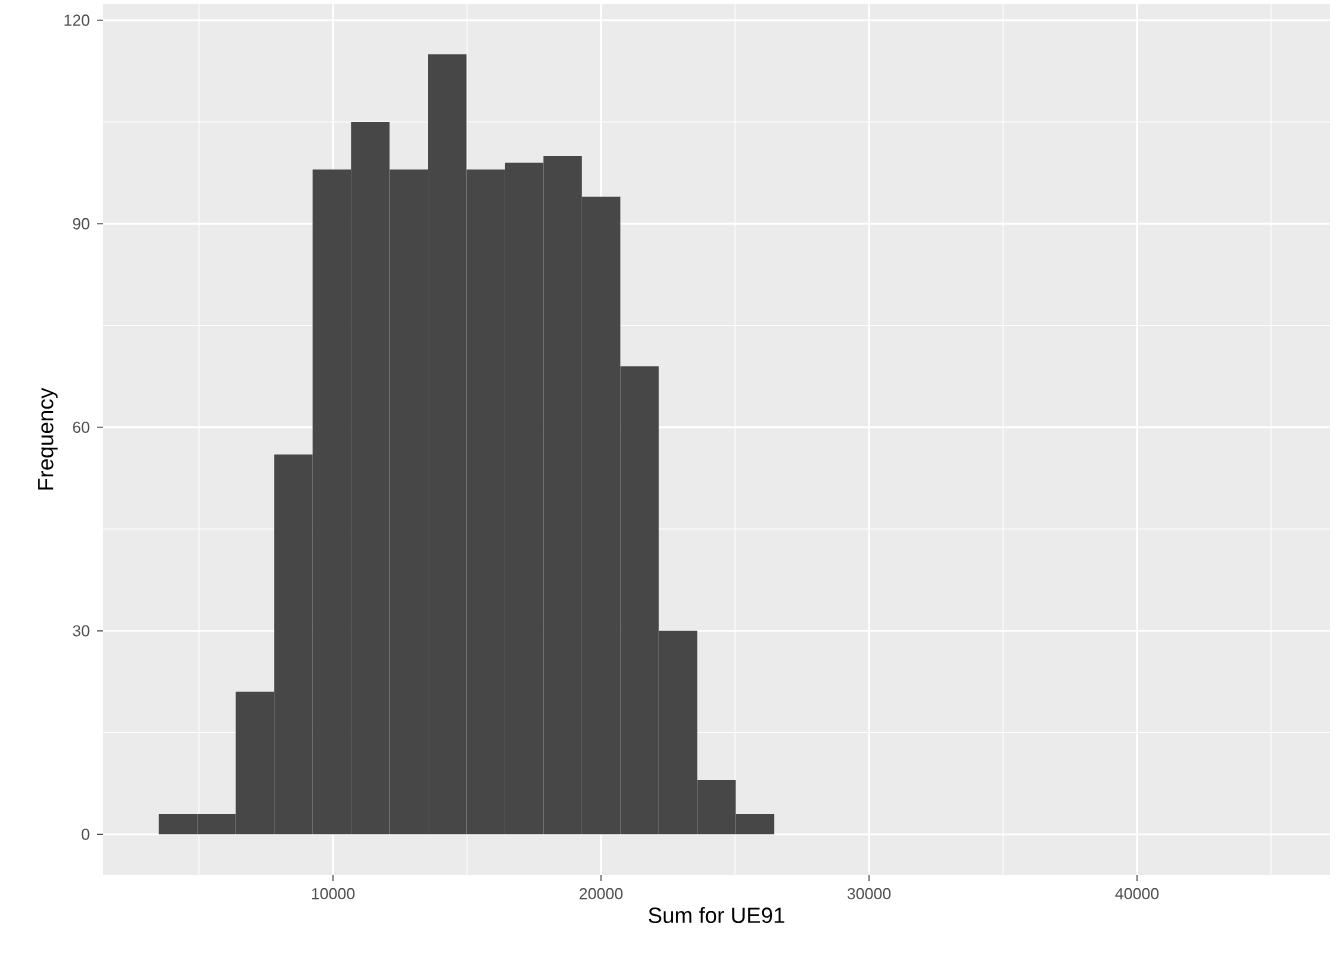  Describe the element at coordinates (85, 834) in the screenshot. I see `y-tick-label: 0` at that location.